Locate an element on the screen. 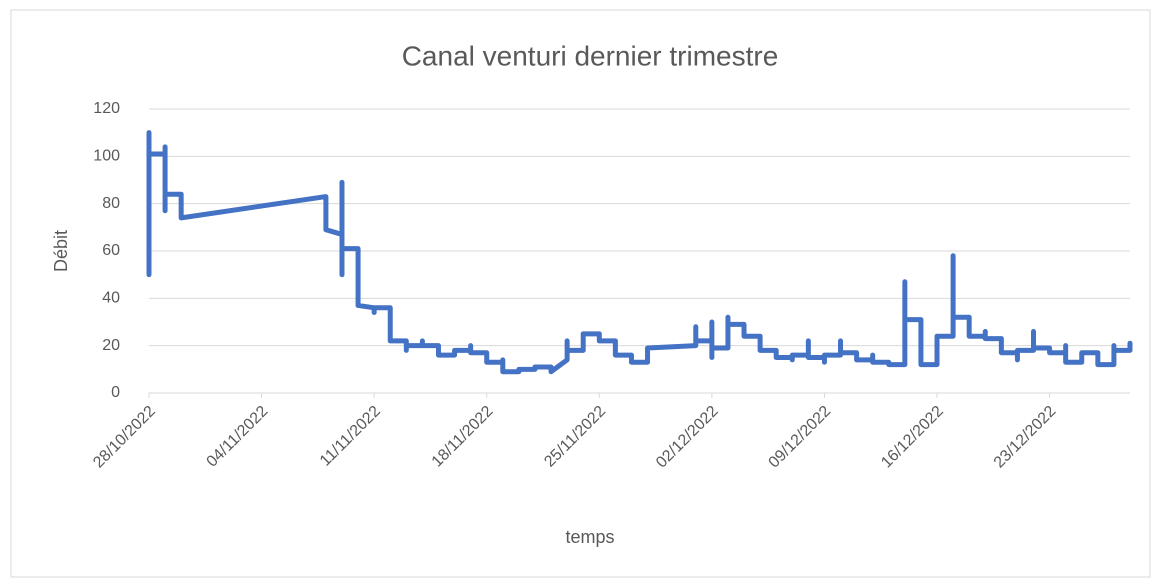 This screenshot has height=579, width=1161. y-tick-label: 80 is located at coordinates (111, 203).